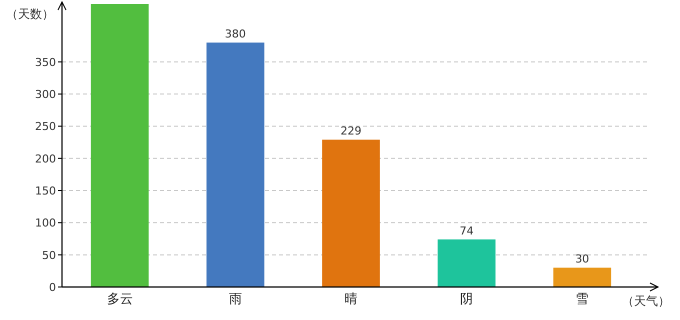 The image size is (680, 320). I want to click on x-tick-label: 雪, so click(582, 299).